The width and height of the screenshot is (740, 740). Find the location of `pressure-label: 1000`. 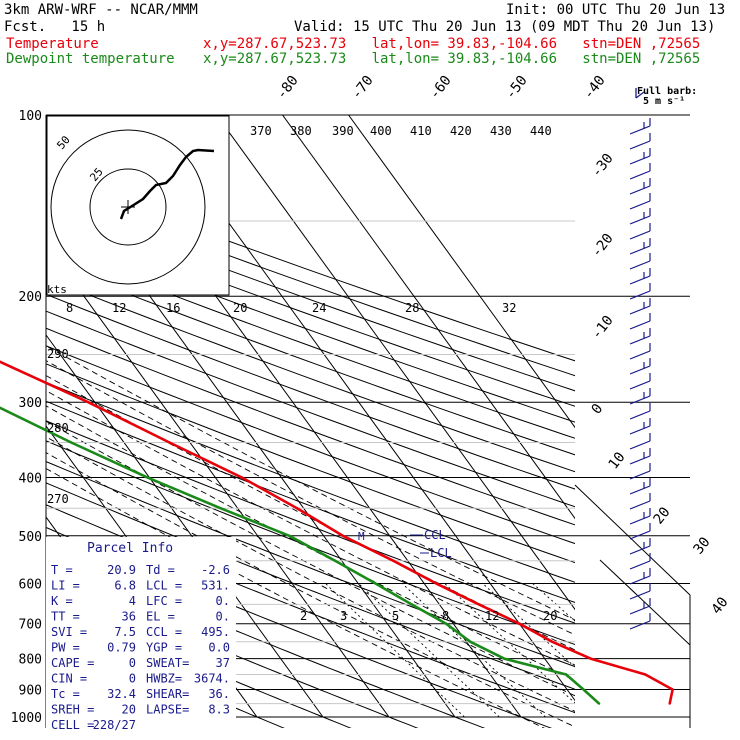

pressure-label: 1000 is located at coordinates (26, 718).